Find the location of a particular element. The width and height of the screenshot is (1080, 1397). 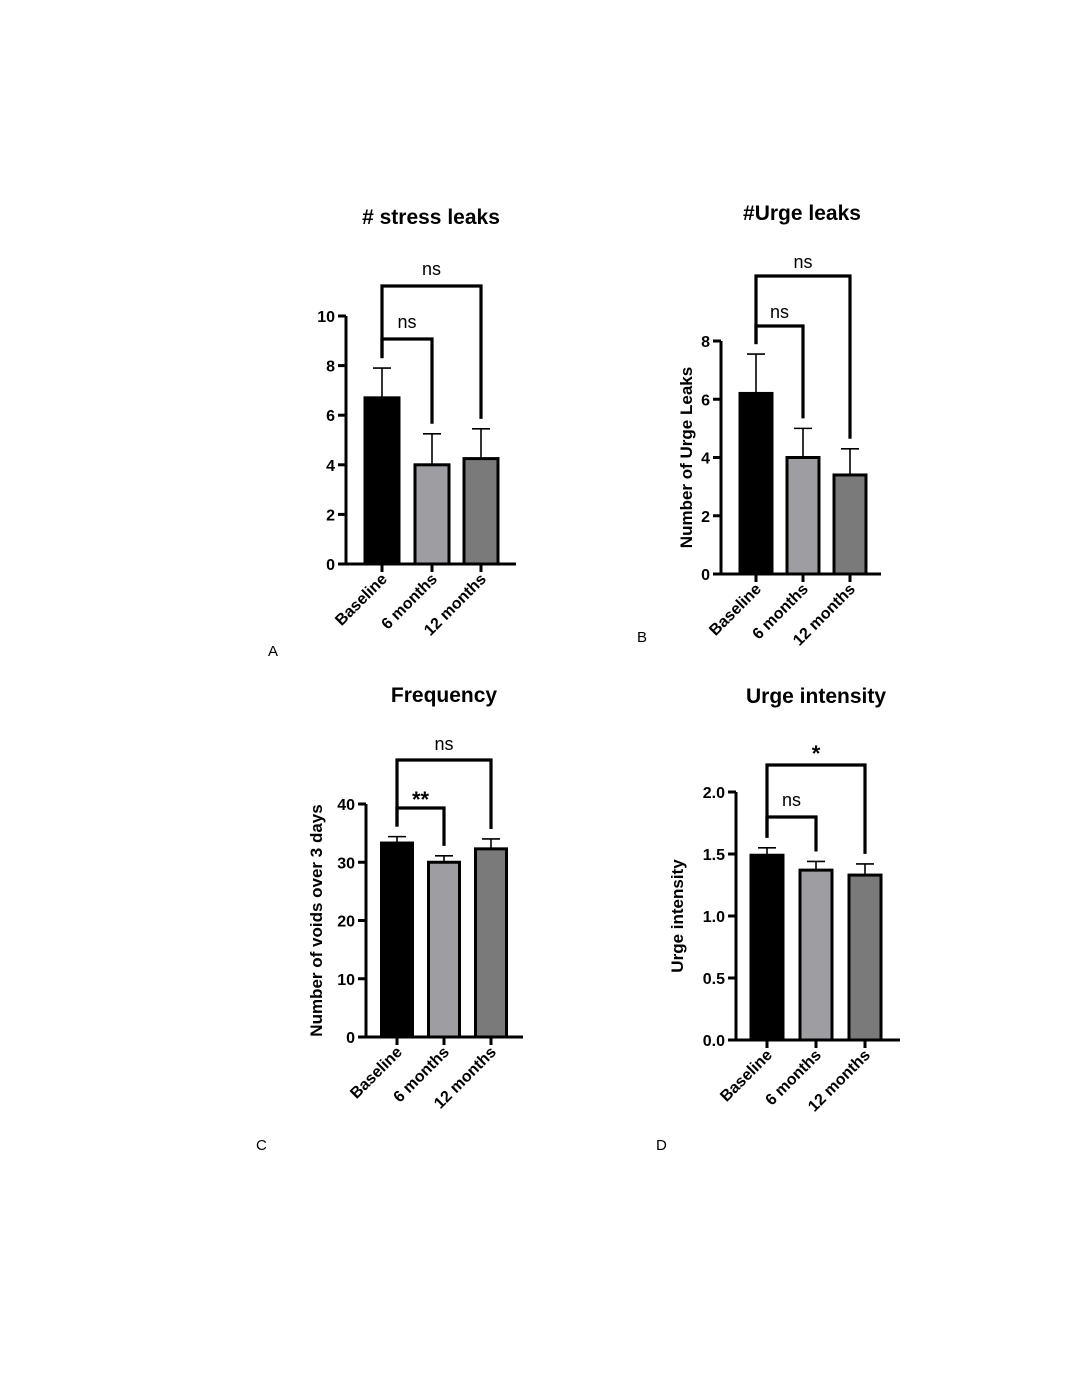

chart-title: Frequency is located at coordinates (444, 695).